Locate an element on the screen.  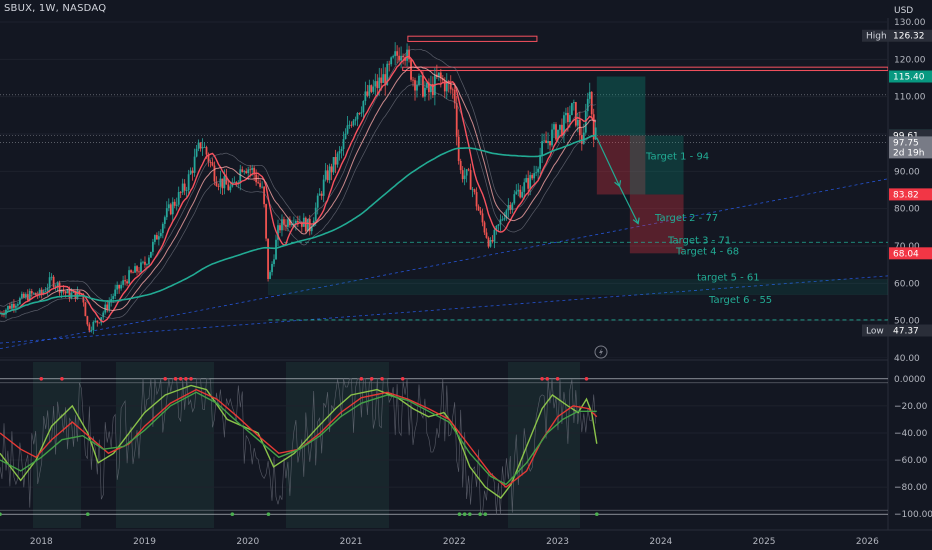
price-tag: 83.82 is located at coordinates (910, 194).